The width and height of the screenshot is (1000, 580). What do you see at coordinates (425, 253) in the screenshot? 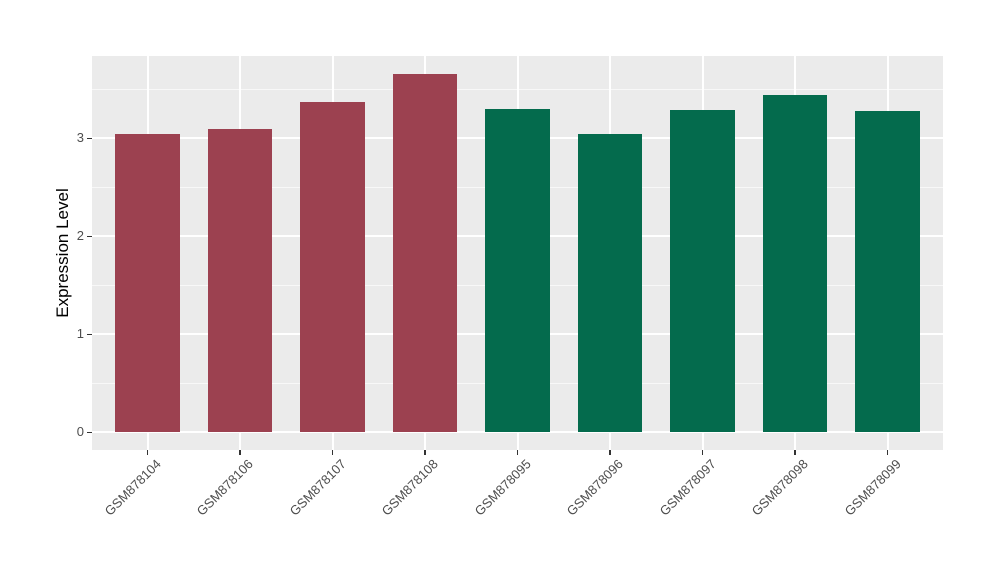
I see `bar-GSM878108` at bounding box center [425, 253].